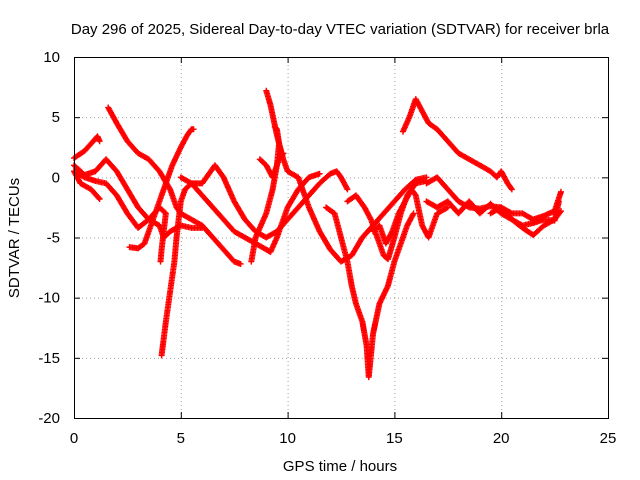 Image resolution: width=640 pixels, height=480 pixels. Describe the element at coordinates (74, 438) in the screenshot. I see `x-tick-label: 0` at that location.